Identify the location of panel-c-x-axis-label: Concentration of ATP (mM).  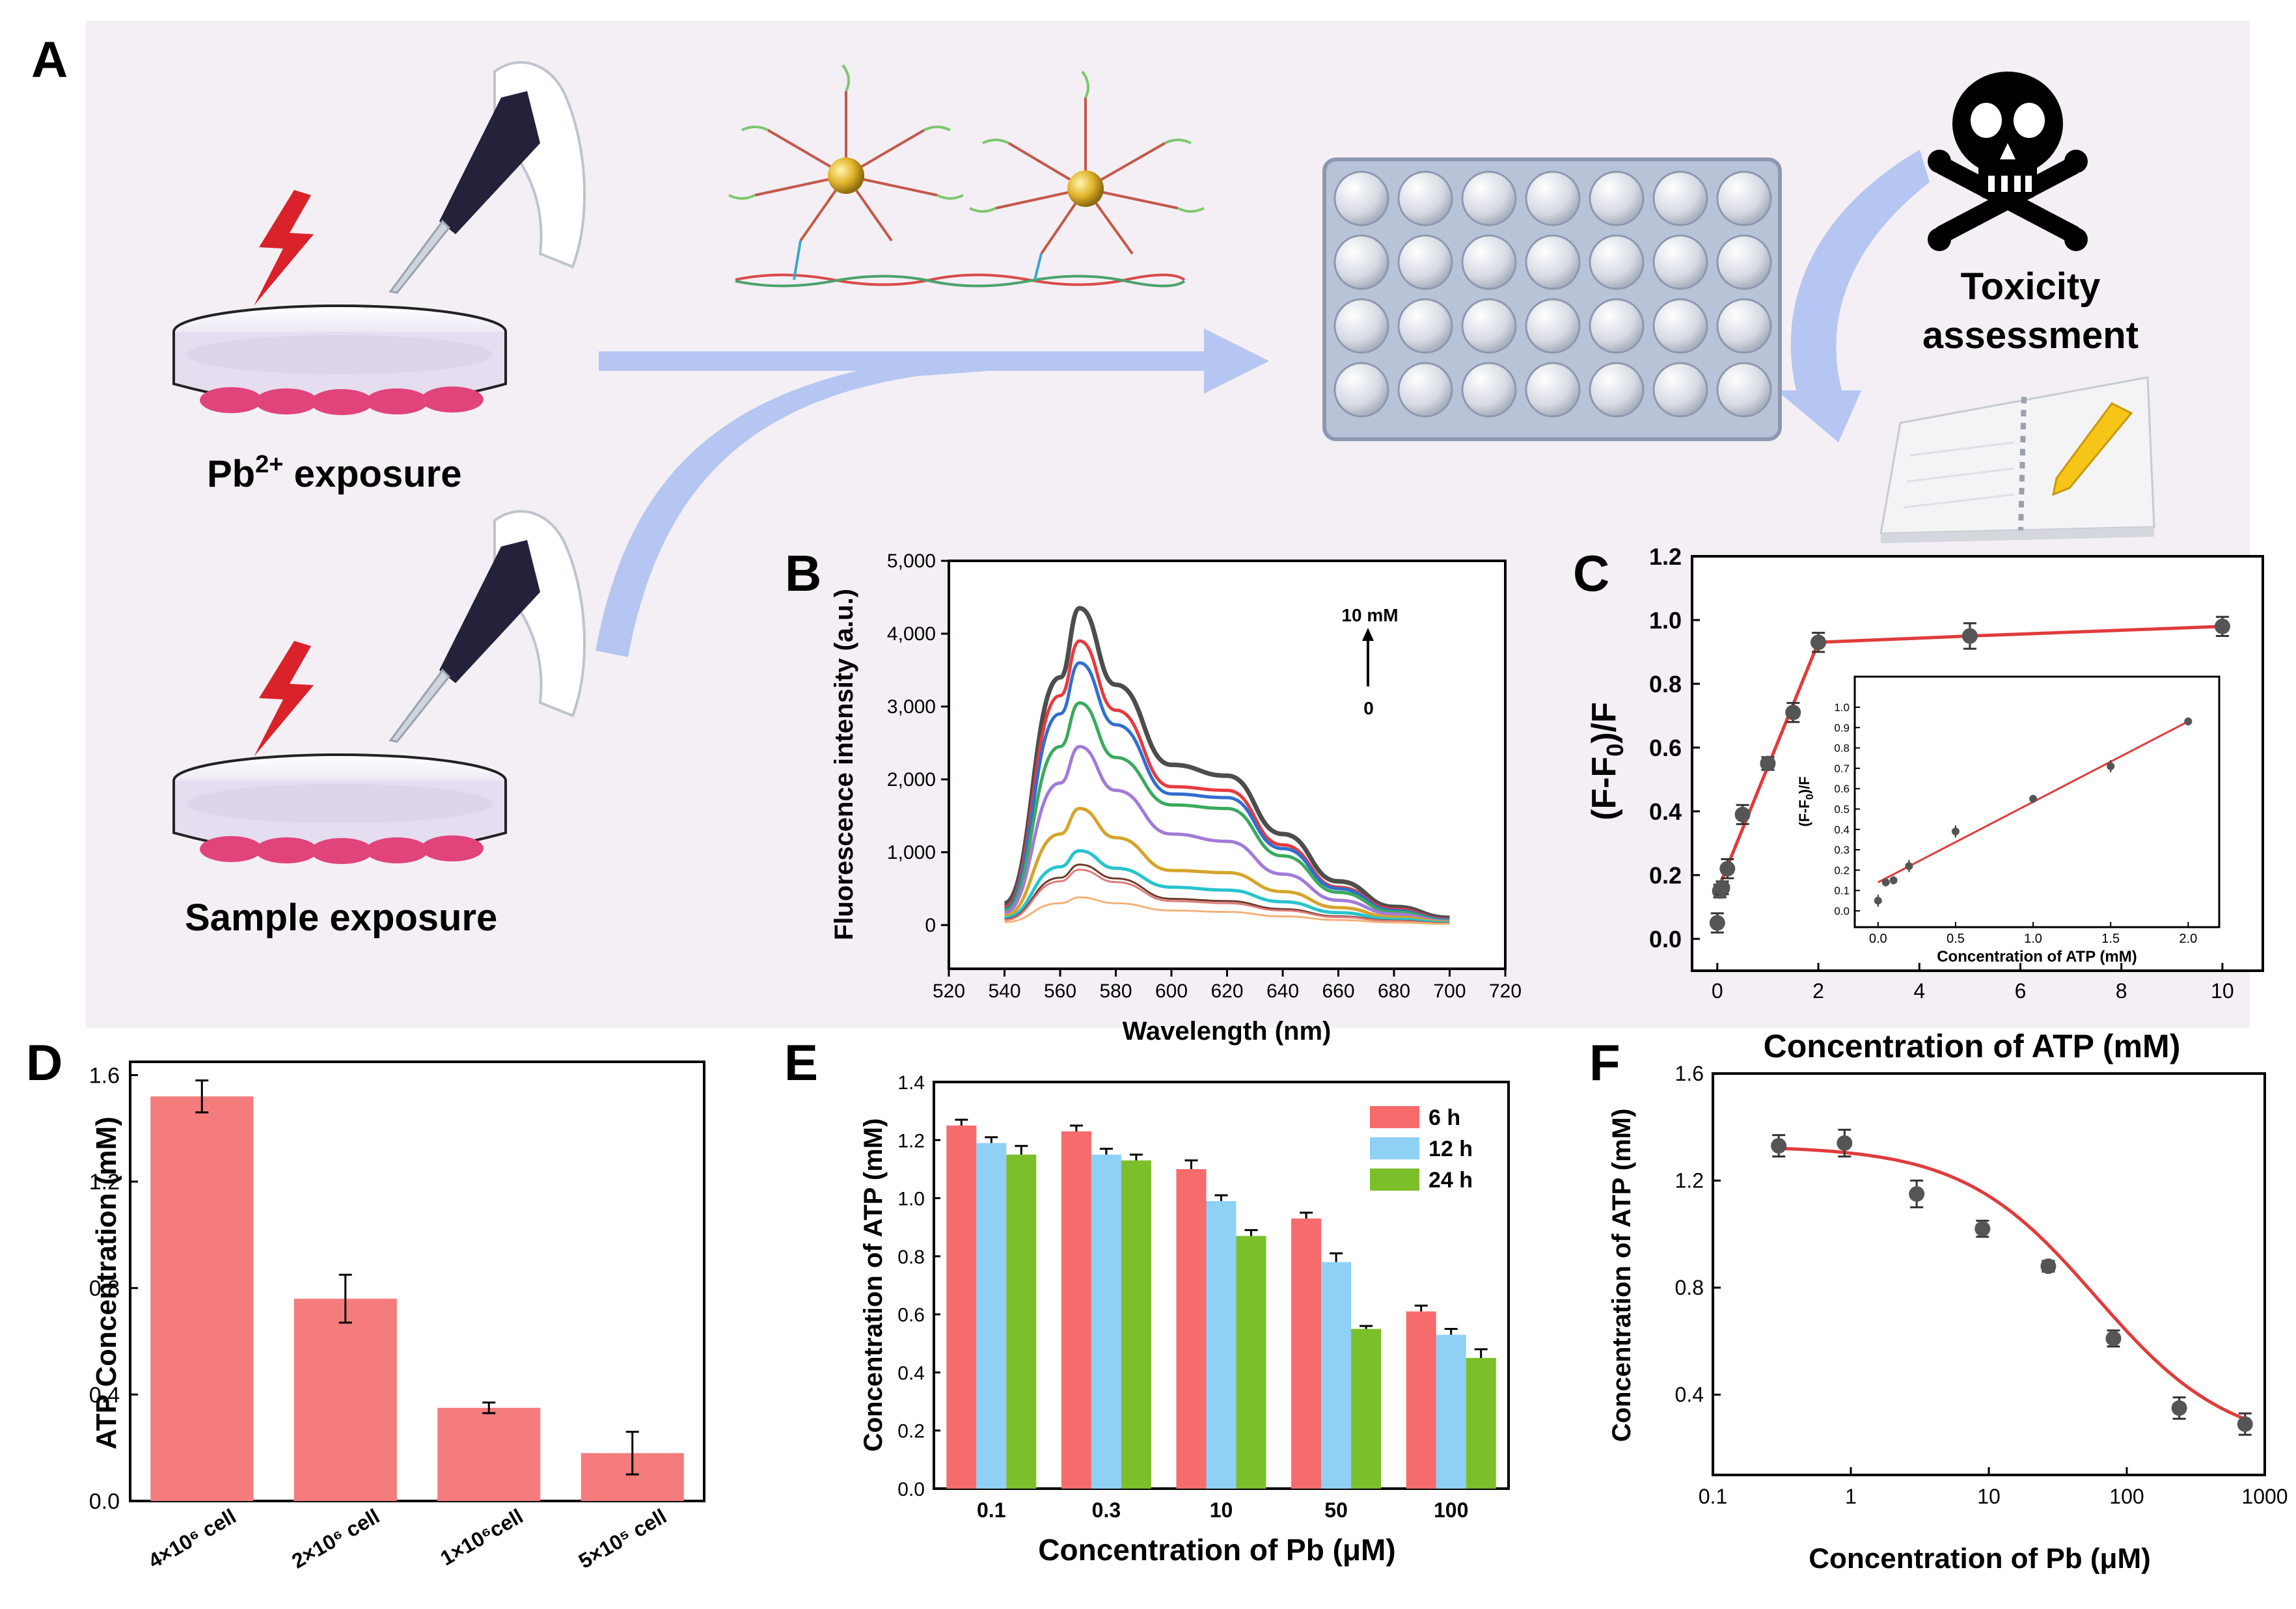
(1972, 1046).